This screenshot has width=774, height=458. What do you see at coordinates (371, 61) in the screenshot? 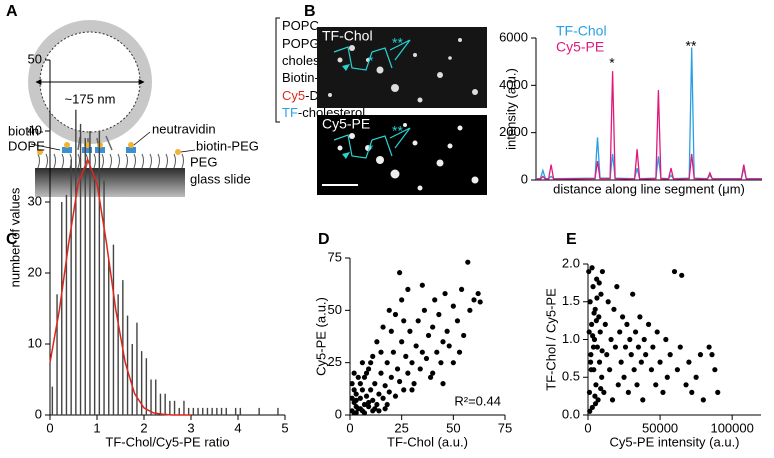
I see `marker: *` at bounding box center [371, 61].